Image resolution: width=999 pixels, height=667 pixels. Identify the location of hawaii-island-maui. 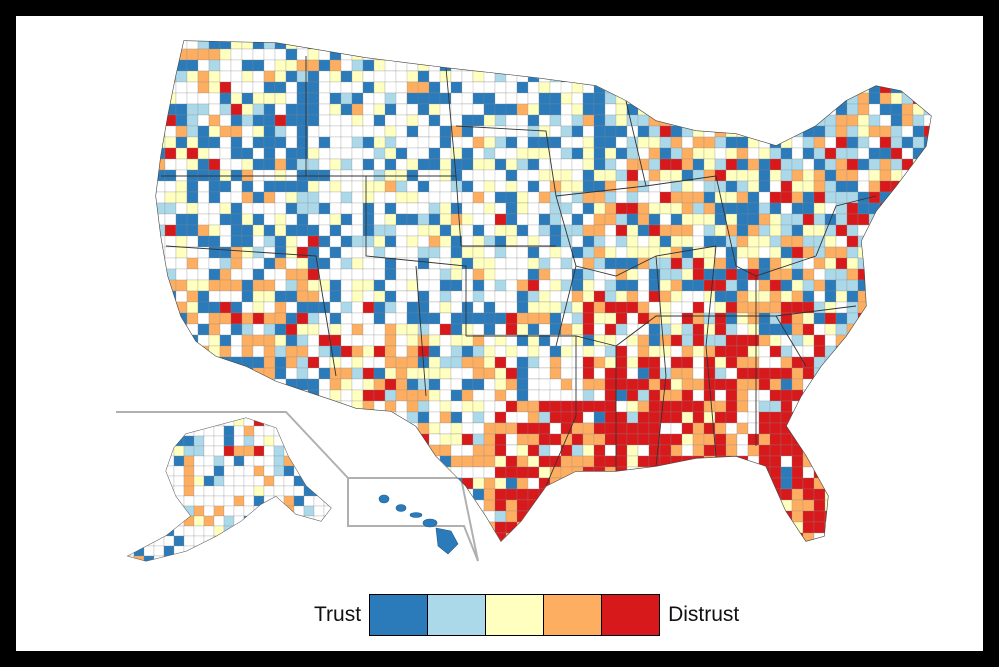
(430, 523).